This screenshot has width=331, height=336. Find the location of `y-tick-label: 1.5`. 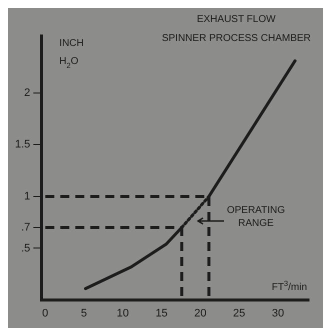

y-tick-label: 1.5 is located at coordinates (22, 144).